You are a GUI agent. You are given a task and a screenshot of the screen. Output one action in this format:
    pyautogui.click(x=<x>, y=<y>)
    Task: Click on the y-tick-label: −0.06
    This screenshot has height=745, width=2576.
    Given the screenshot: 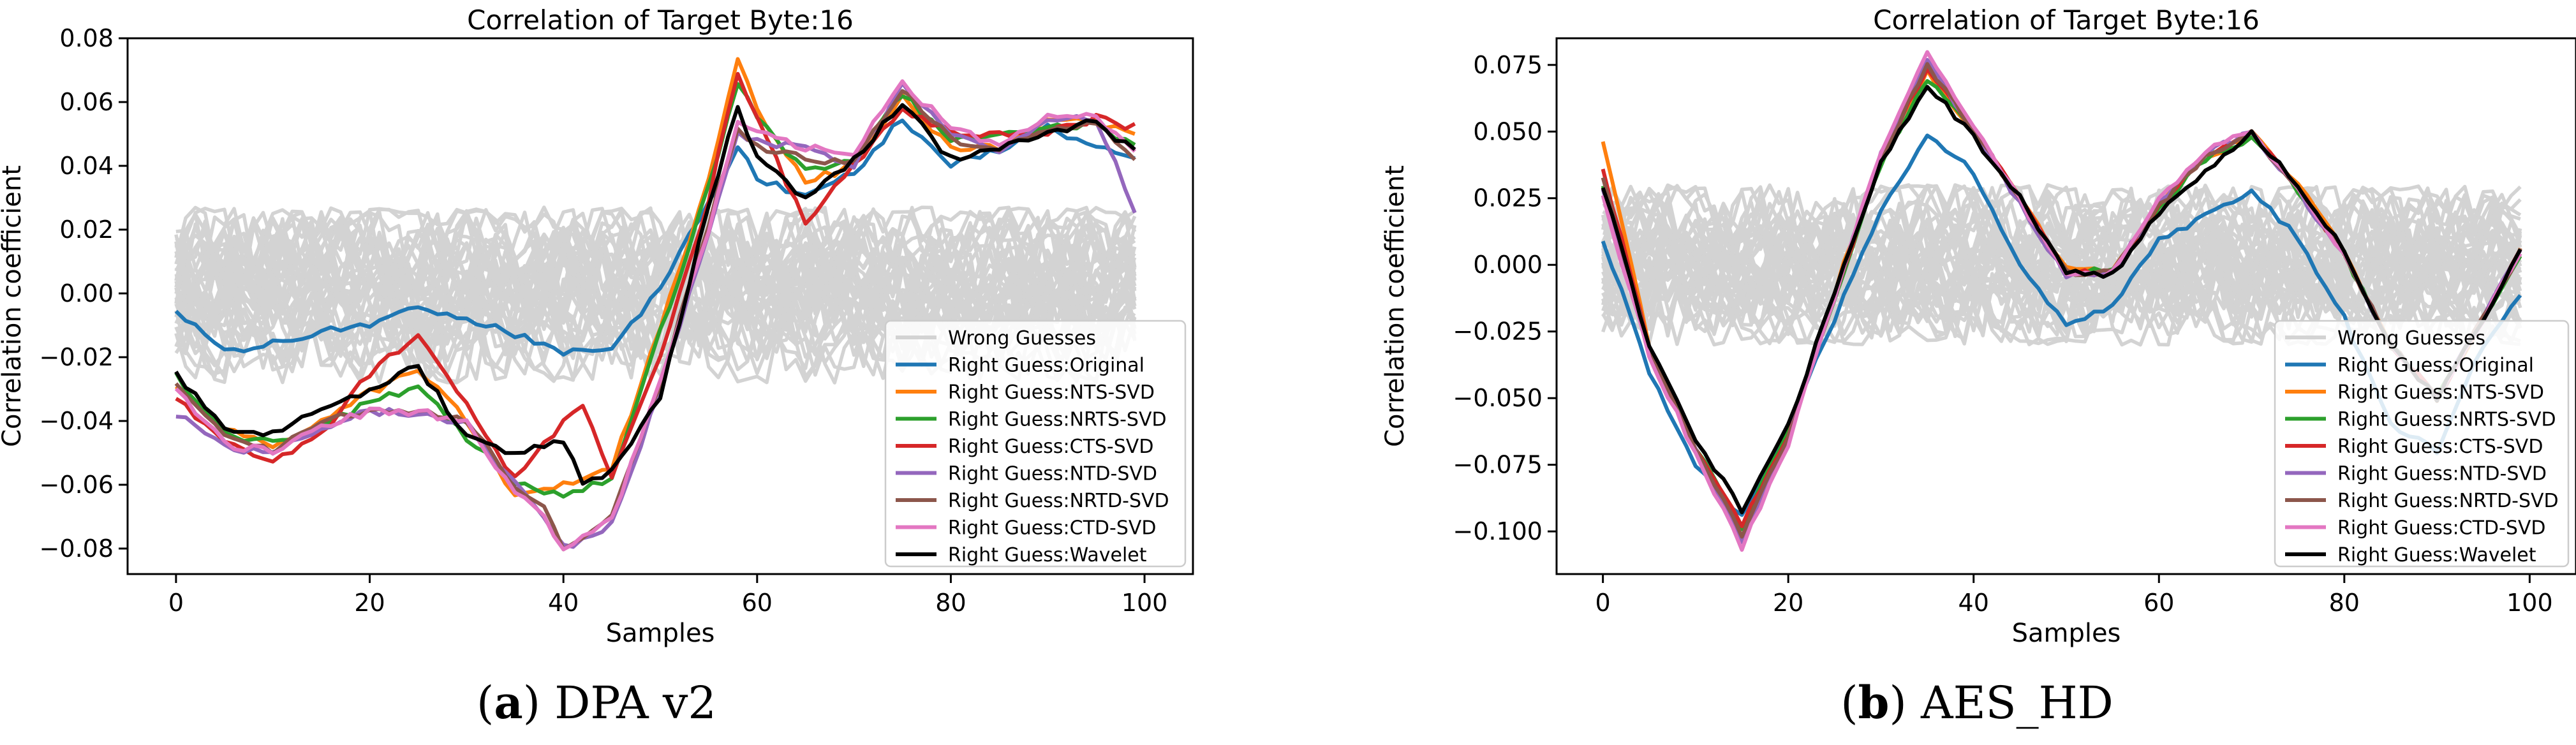 What is the action you would take?
    pyautogui.click(x=77, y=485)
    